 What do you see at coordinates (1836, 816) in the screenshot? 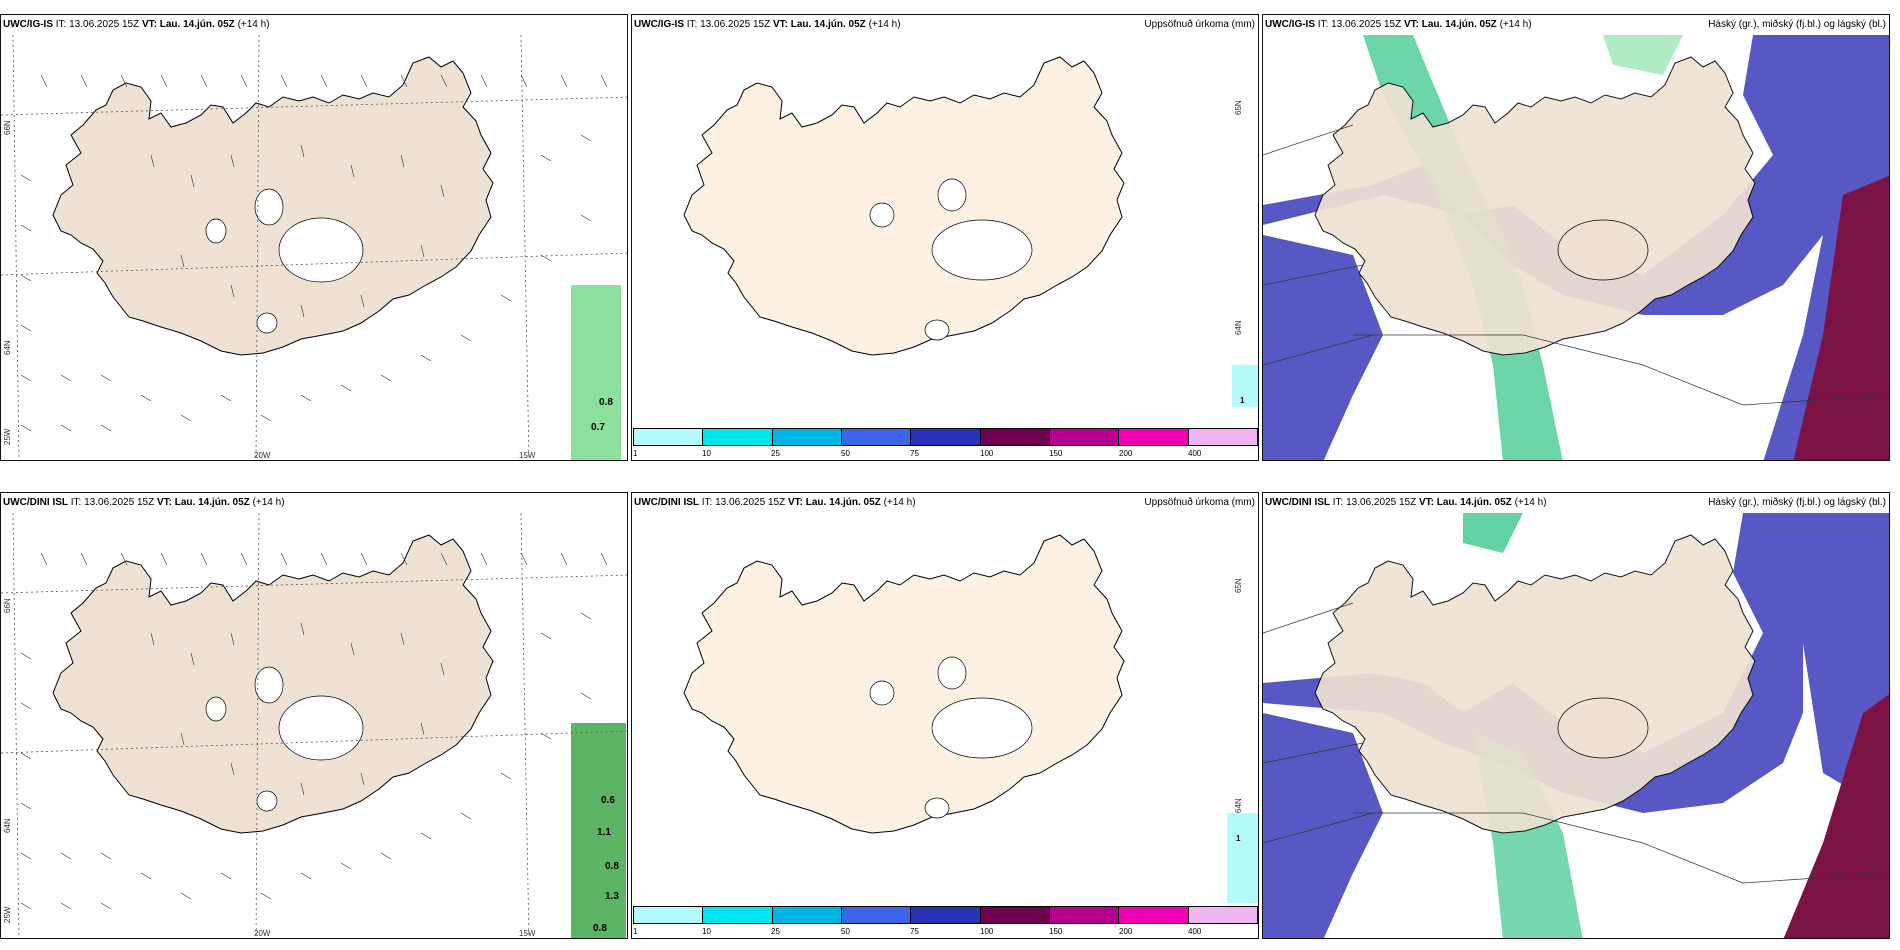
I see `low-cloud-east` at bounding box center [1836, 816].